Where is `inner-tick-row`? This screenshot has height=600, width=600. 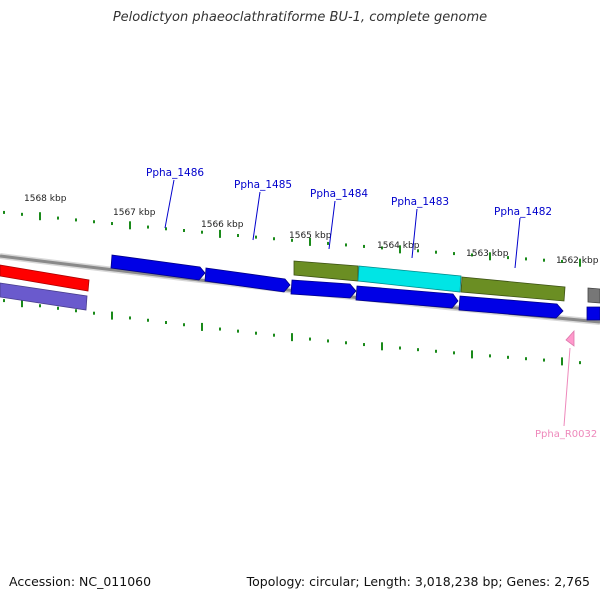 inner-tick-row is located at coordinates (292, 332).